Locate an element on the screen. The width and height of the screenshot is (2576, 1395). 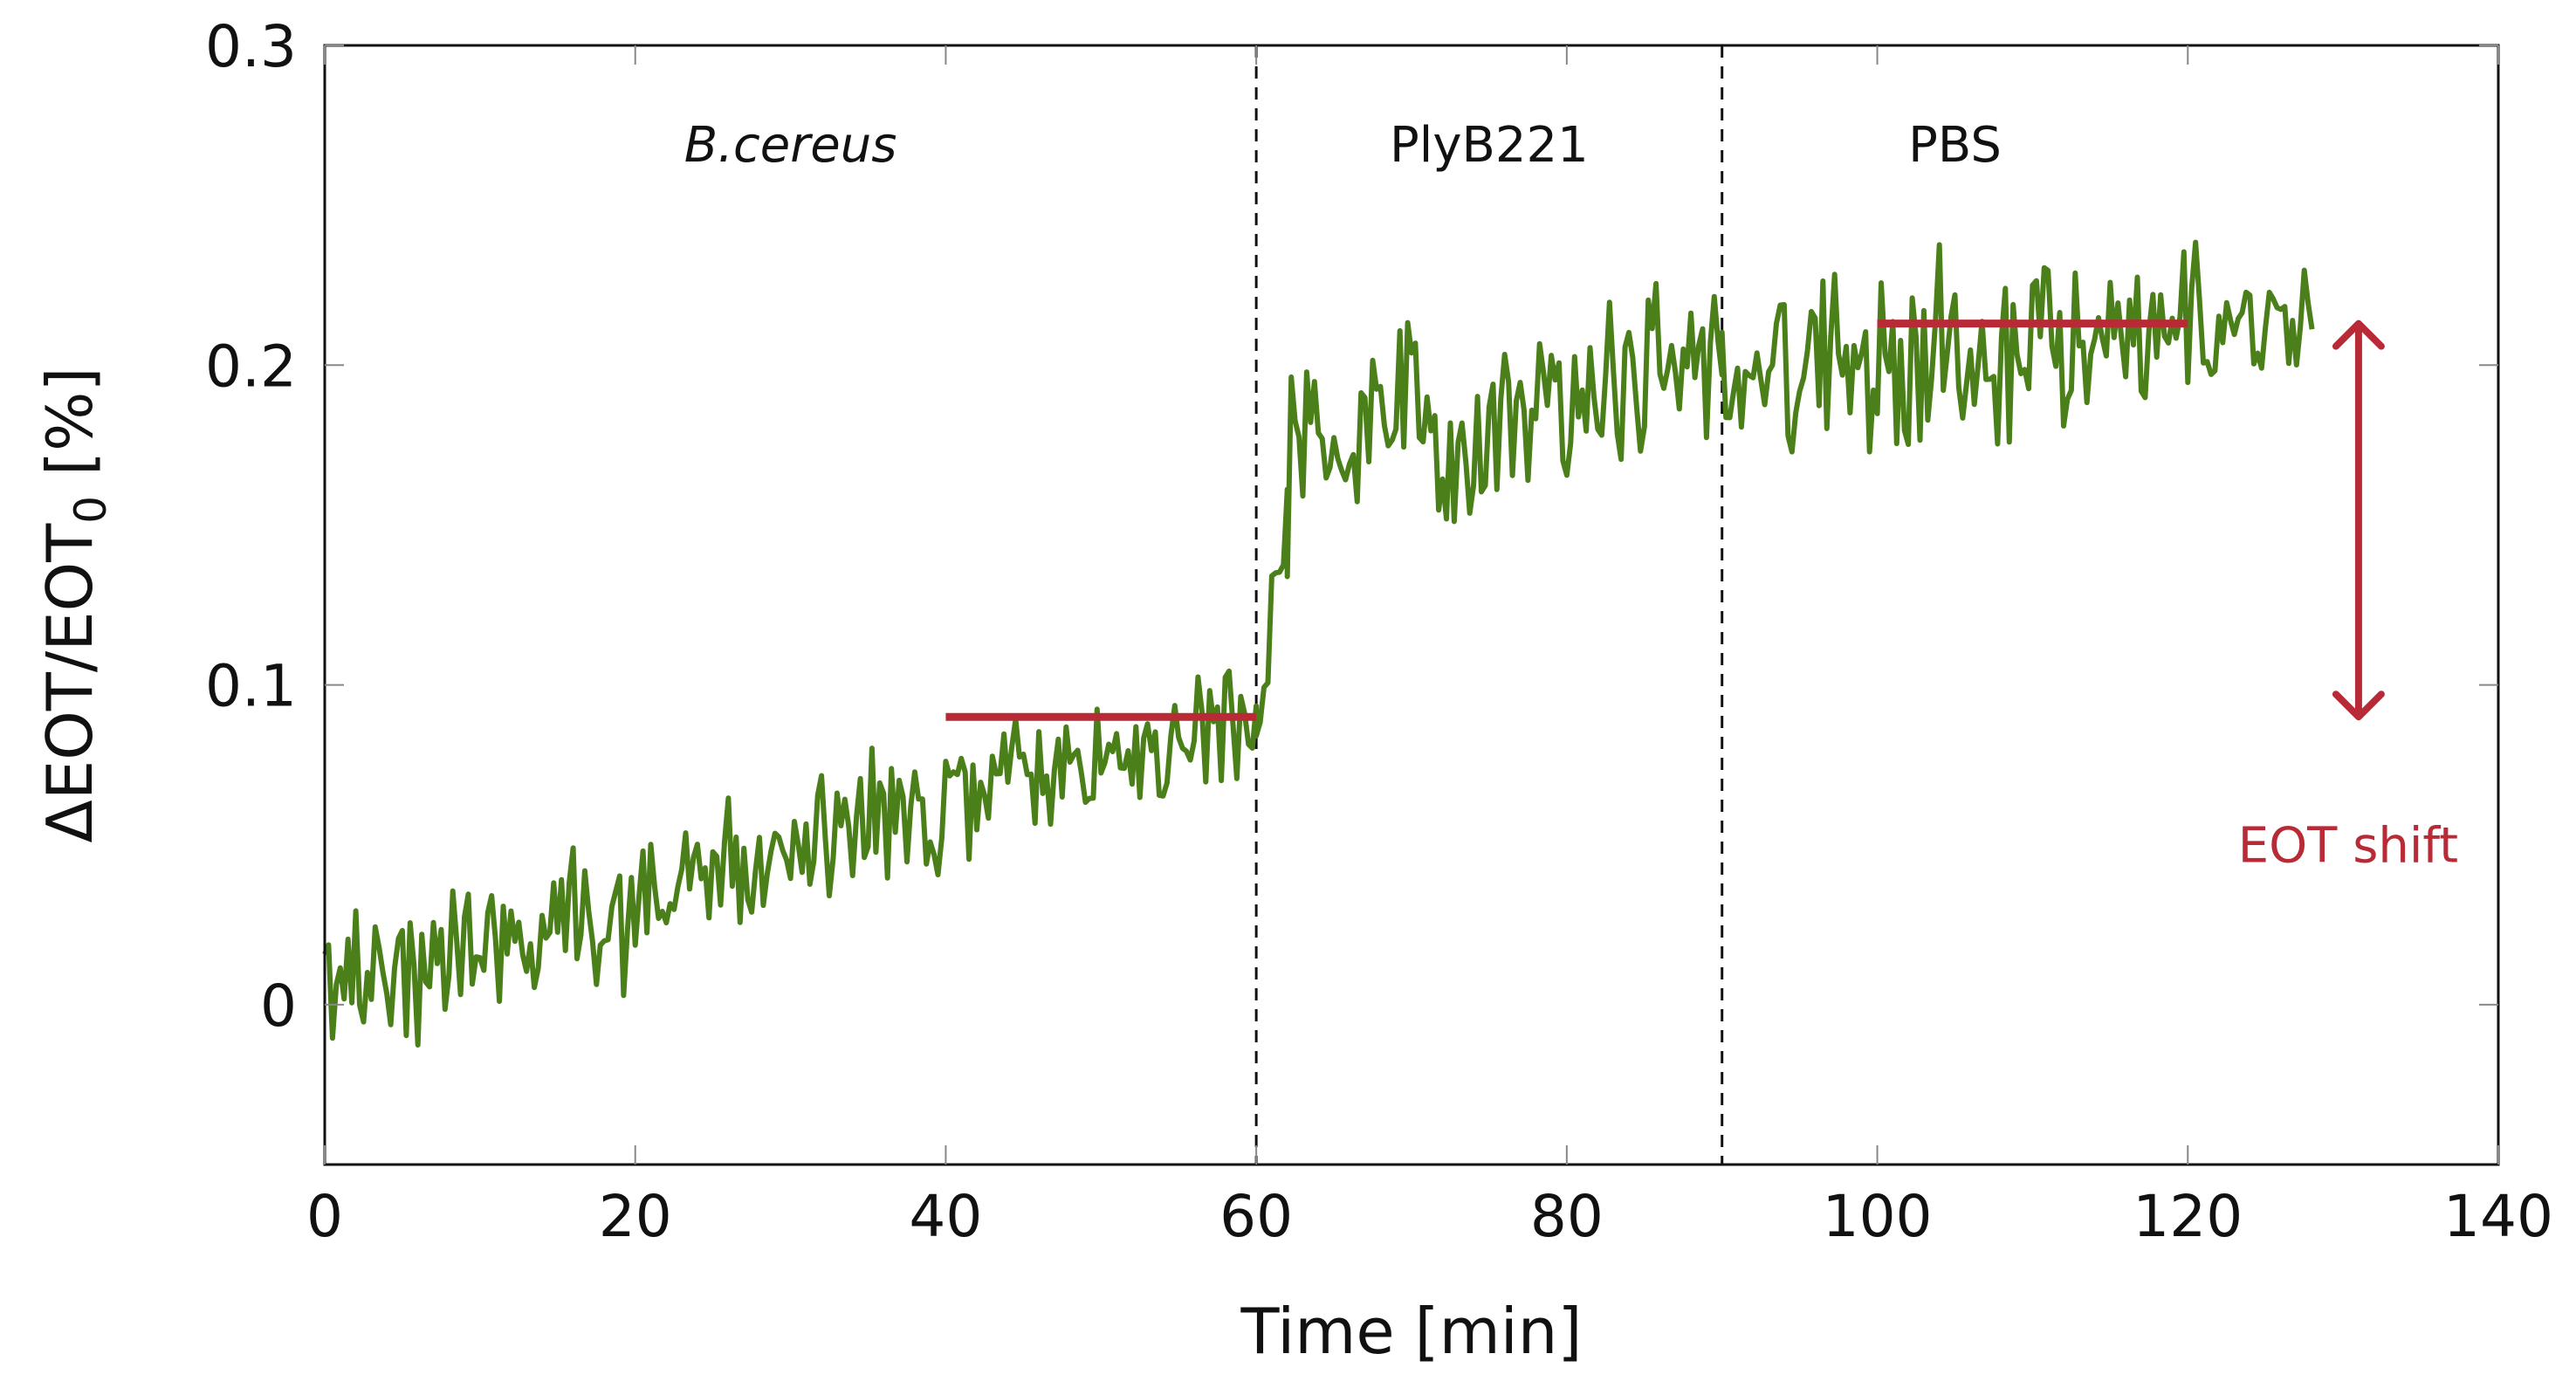
y-axis-title-unit: [%] is located at coordinates (69, 431).